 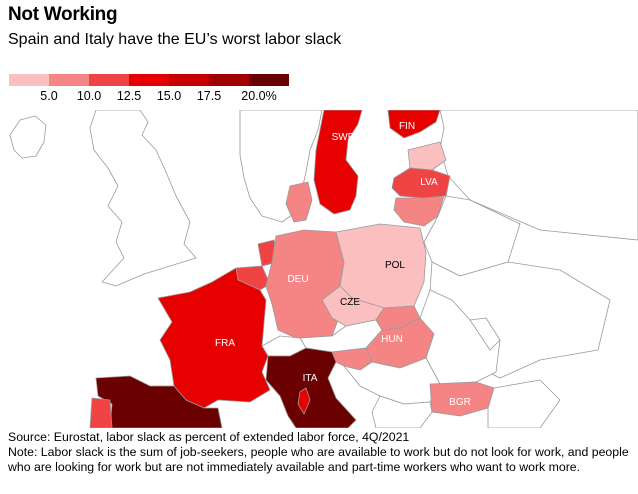 What do you see at coordinates (395, 265) in the screenshot?
I see `label-pol: POL` at bounding box center [395, 265].